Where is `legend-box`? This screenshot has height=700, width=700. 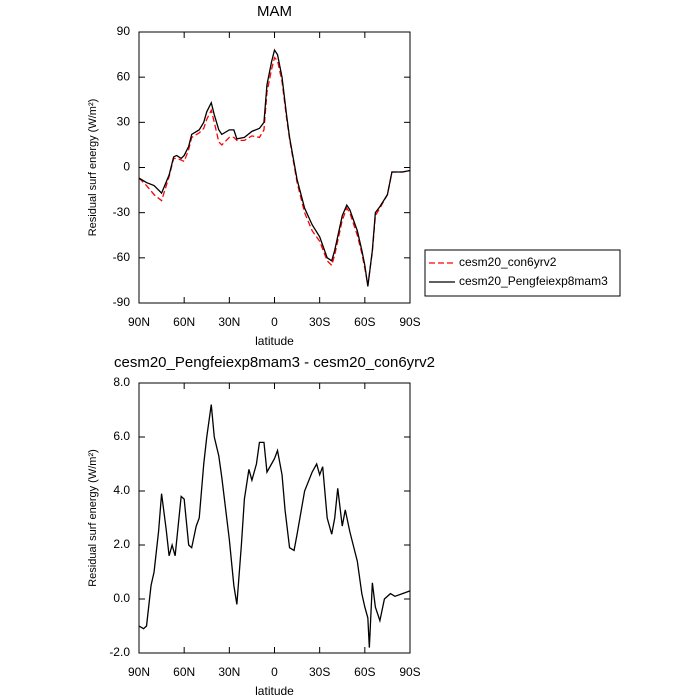 legend-box is located at coordinates (522, 273).